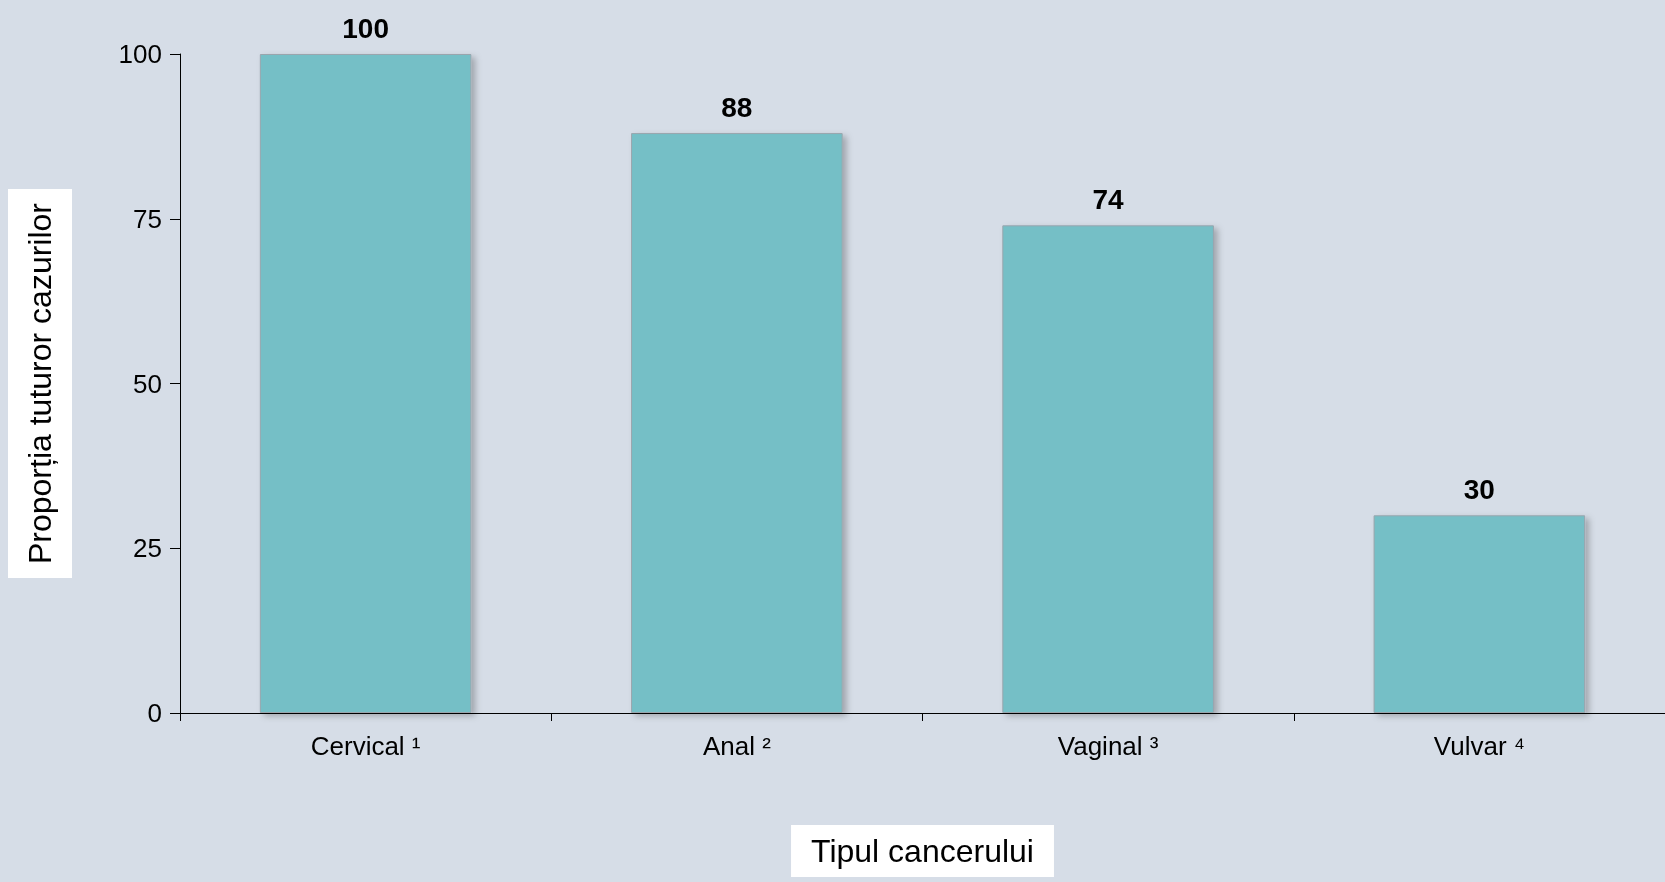 The image size is (1665, 882). Describe the element at coordinates (365, 28) in the screenshot. I see `data-label: 100` at that location.